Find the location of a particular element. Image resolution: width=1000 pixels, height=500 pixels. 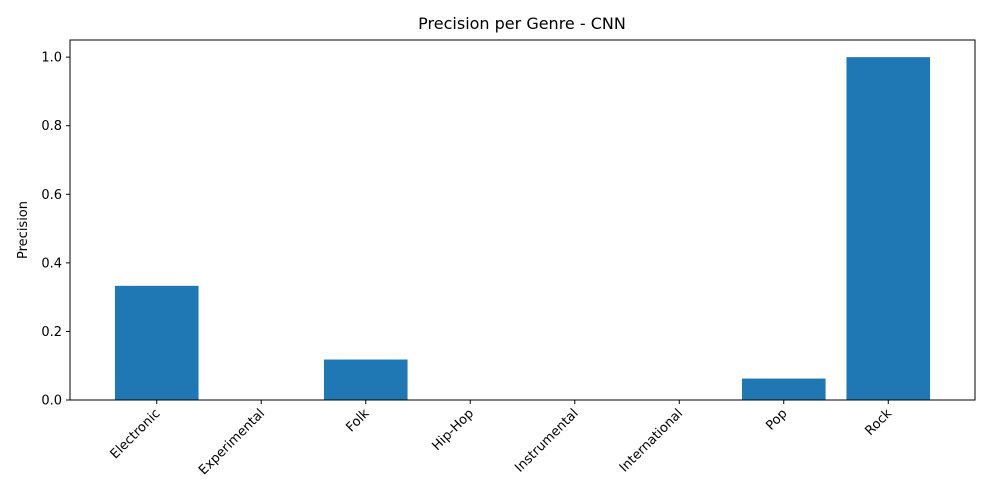

y-ticks-group: 0.0 0.2 0.4 0.6 0.8 1.0 is located at coordinates (55, 230).